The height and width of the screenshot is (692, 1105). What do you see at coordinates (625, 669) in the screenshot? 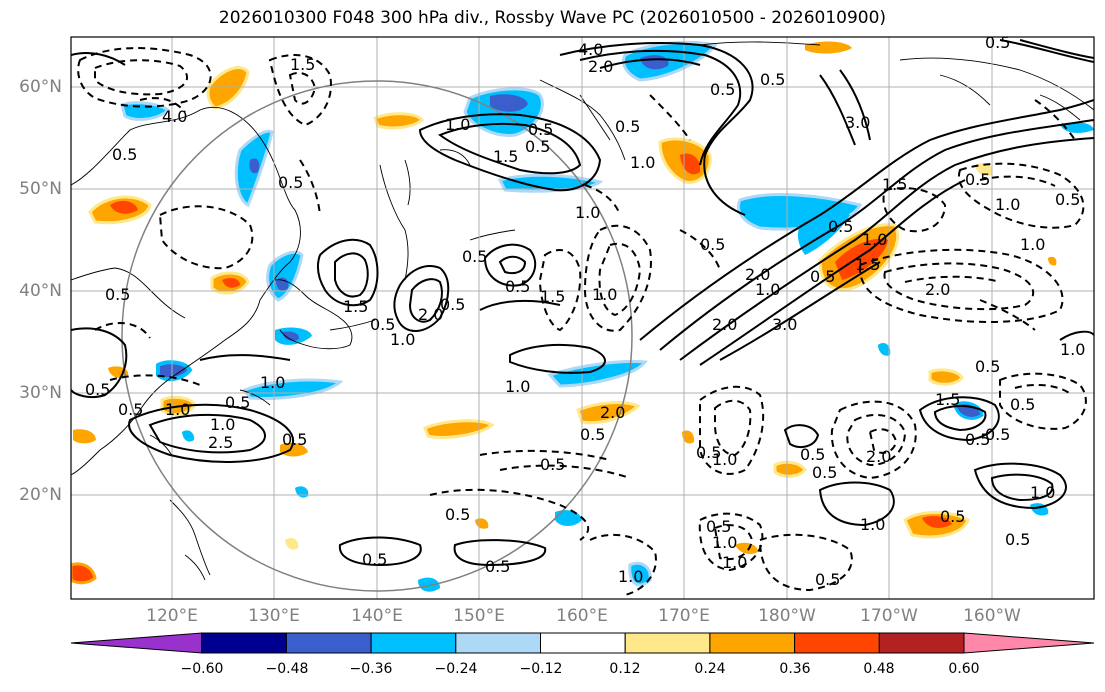
I see `colorbar-label: 0.12` at bounding box center [625, 669].